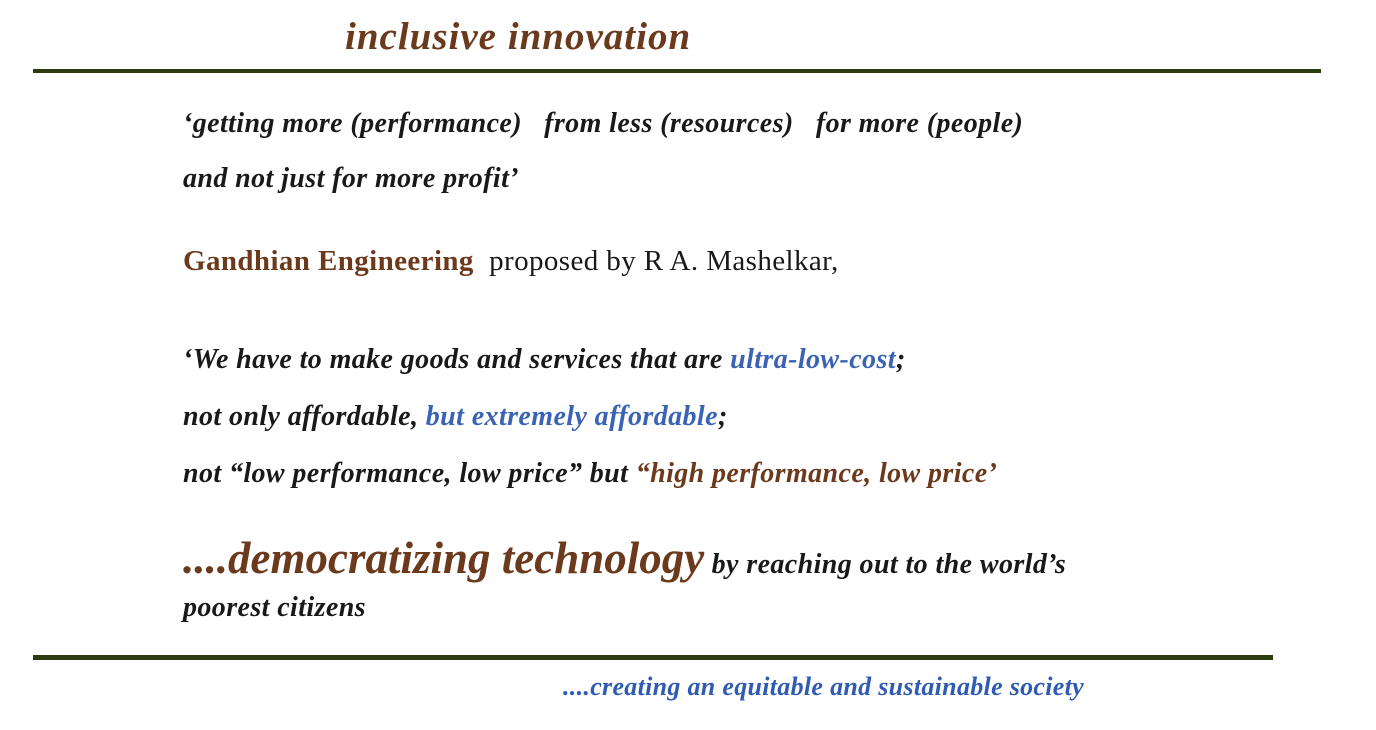 The height and width of the screenshot is (730, 1376). What do you see at coordinates (304, 416) in the screenshot?
I see `quote-not-only-text: not only affordable,` at bounding box center [304, 416].